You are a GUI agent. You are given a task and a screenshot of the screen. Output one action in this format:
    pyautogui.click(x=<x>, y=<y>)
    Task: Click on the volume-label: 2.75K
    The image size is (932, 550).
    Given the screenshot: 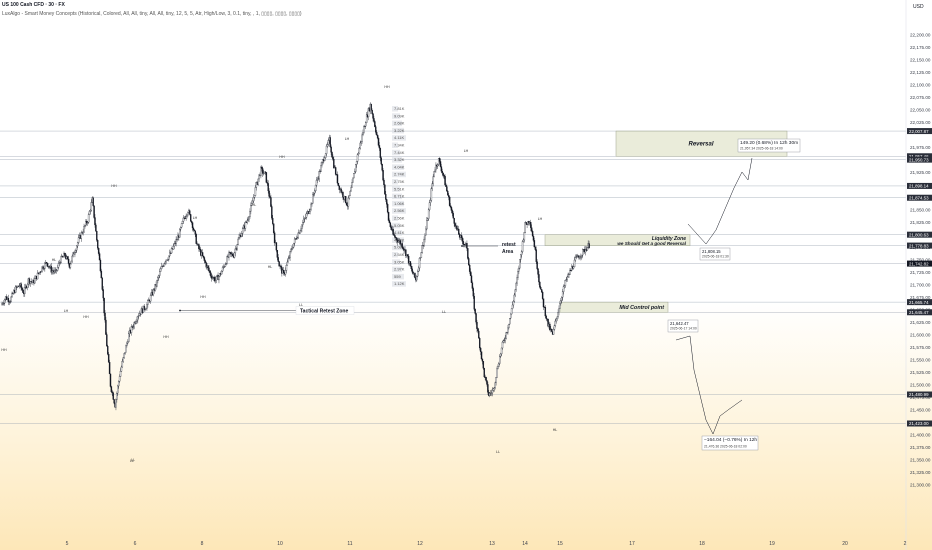 What is the action you would take?
    pyautogui.click(x=399, y=181)
    